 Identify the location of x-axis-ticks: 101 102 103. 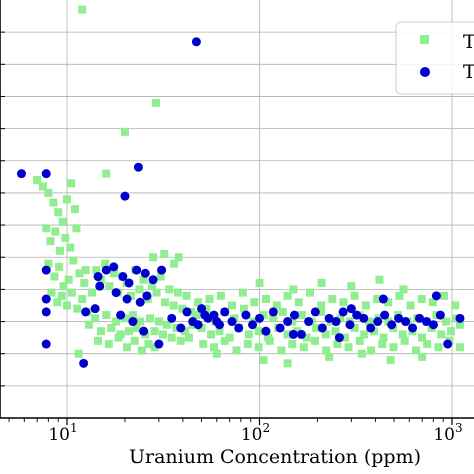
(235, 431).